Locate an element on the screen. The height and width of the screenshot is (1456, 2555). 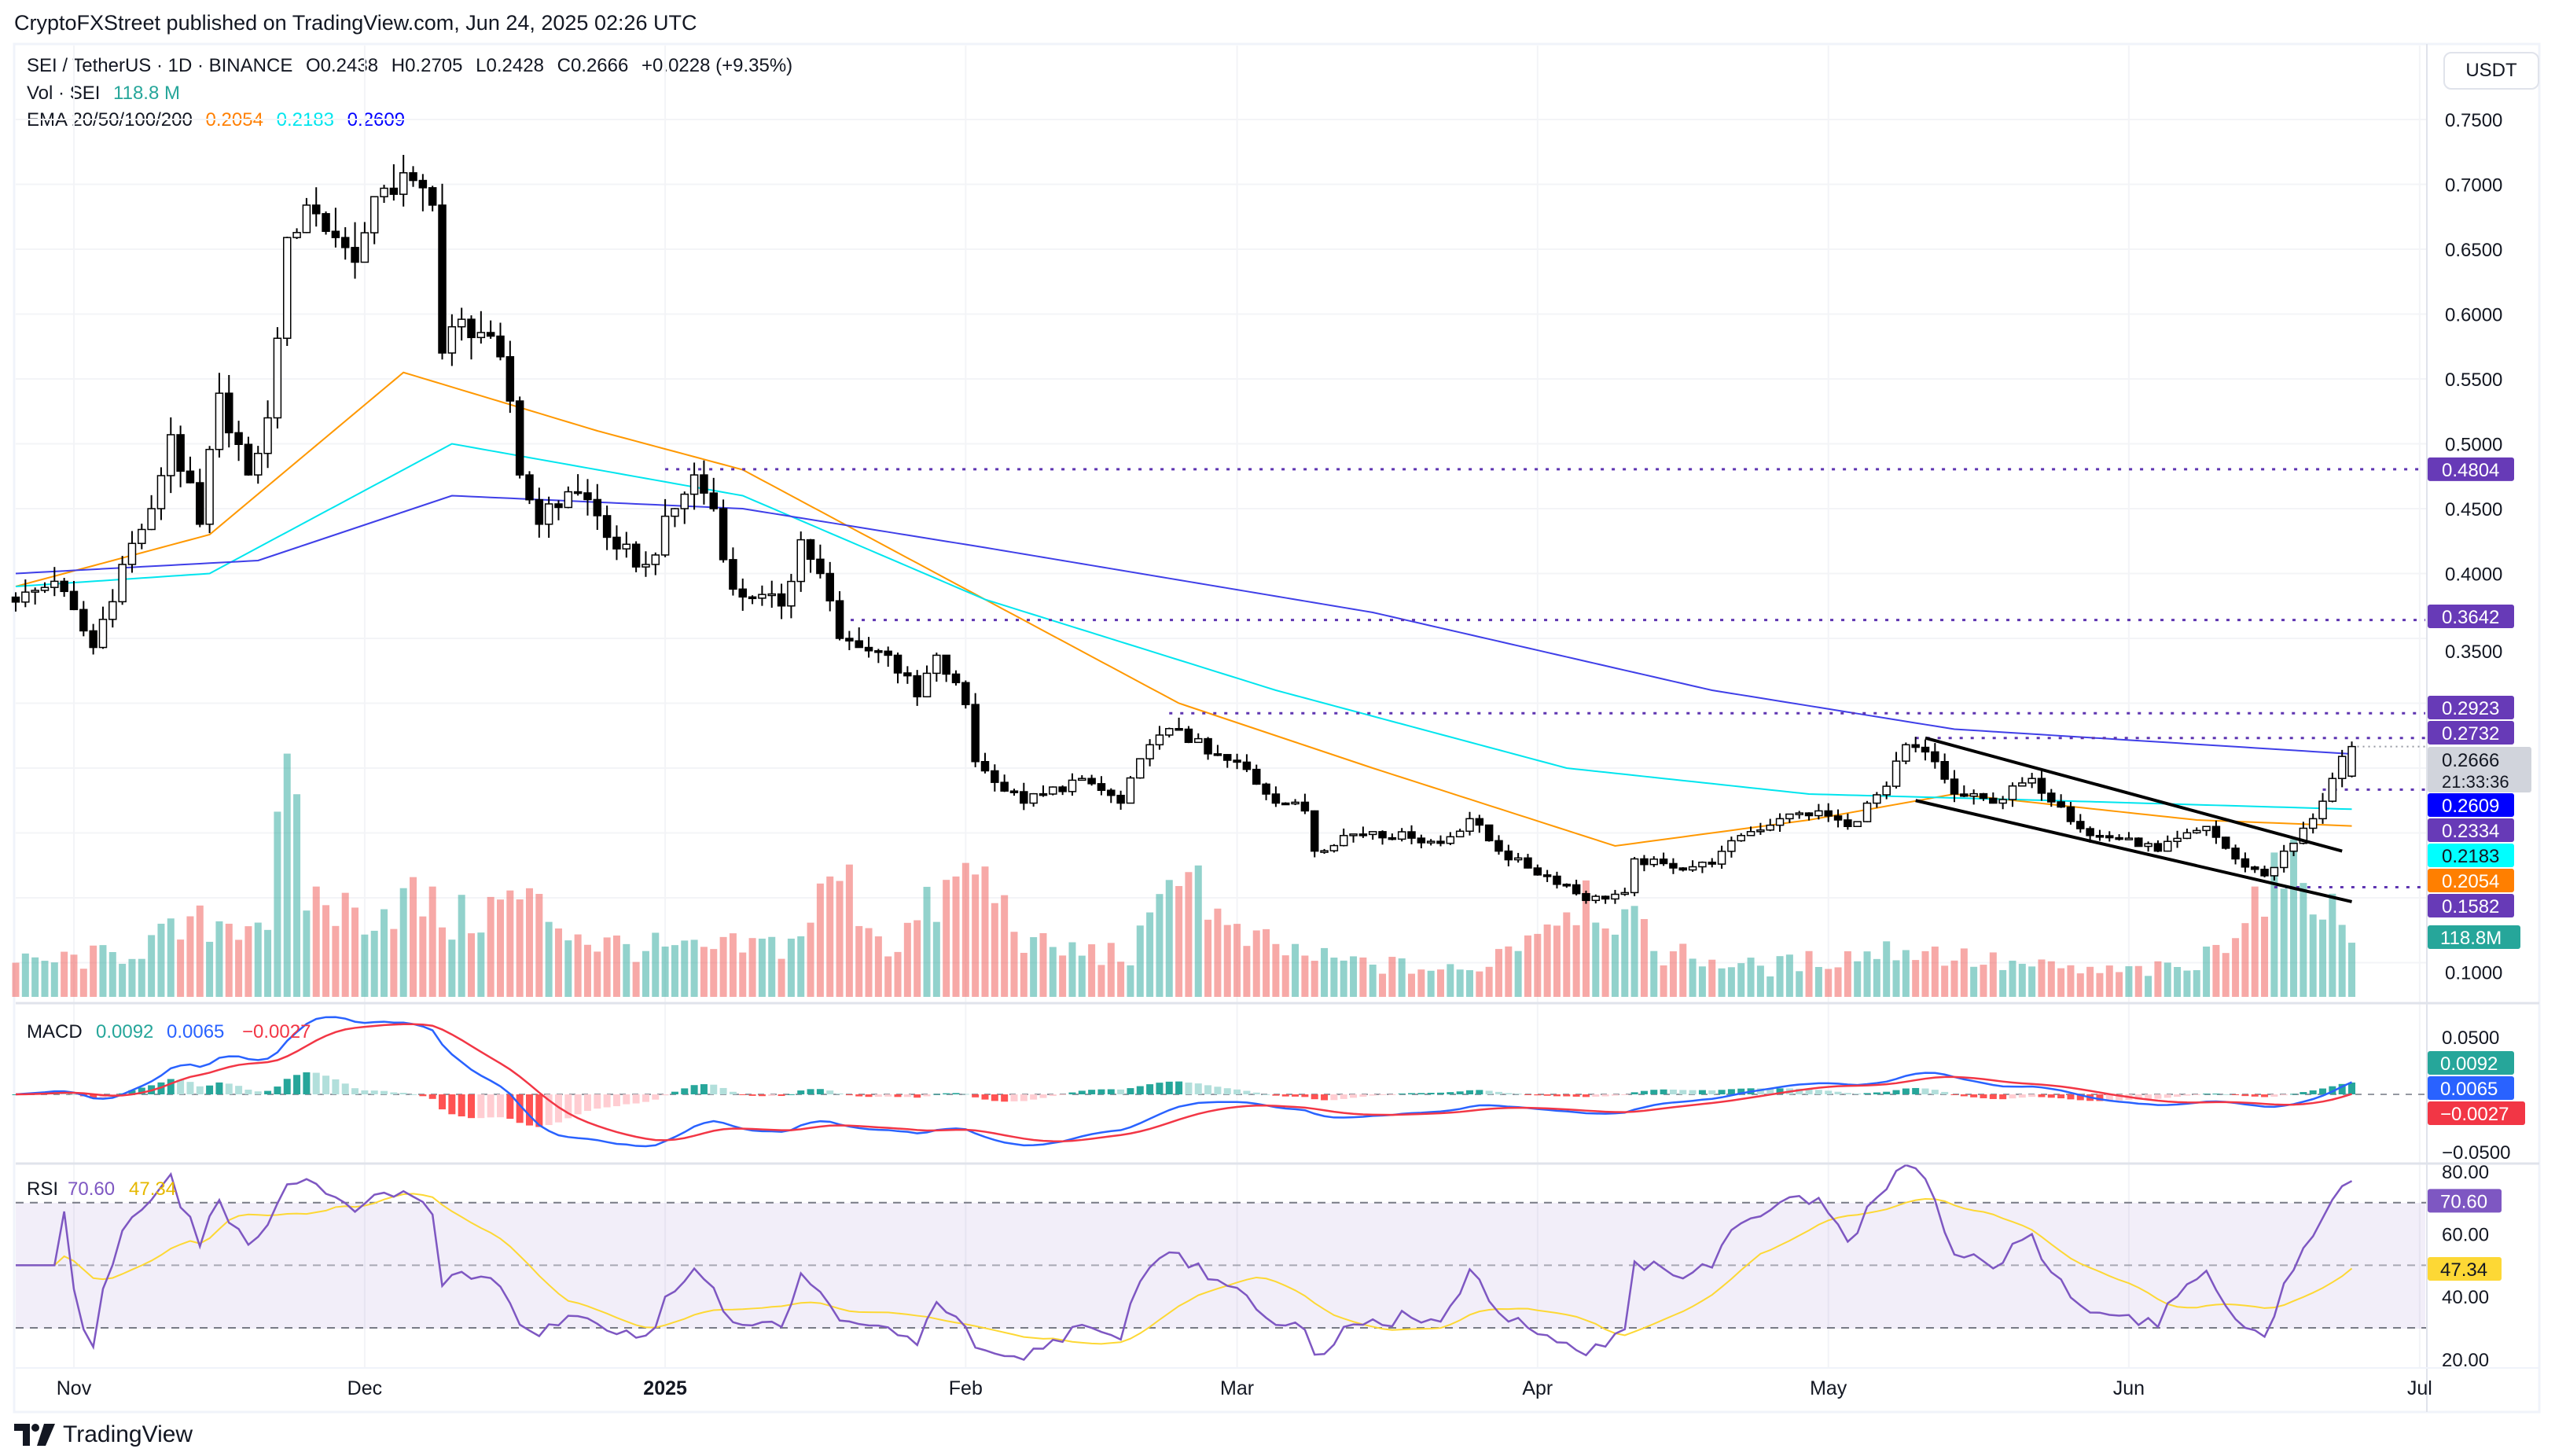
price-label-bg is located at coordinates (2471, 707).